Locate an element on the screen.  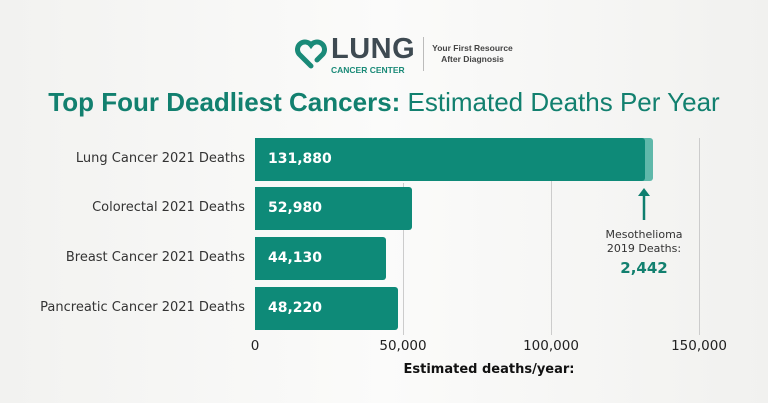
title-bold: Top Four Deadliest Cancers: is located at coordinates (224, 102).